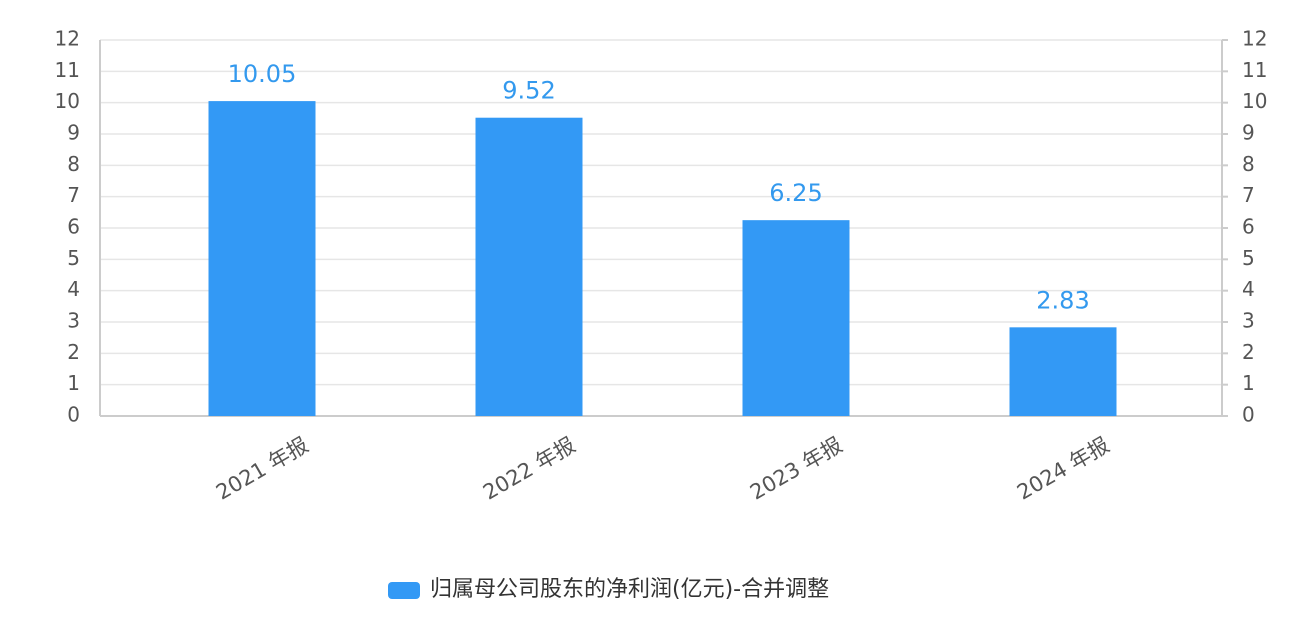  Describe the element at coordinates (1248, 383) in the screenshot. I see `y2-tick-label: 1` at that location.